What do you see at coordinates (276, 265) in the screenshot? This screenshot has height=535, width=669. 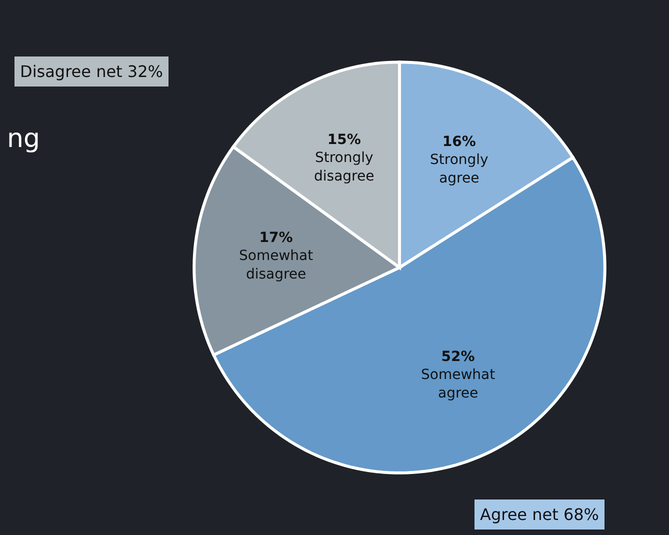 I see `slice-label: Somewhat disagree` at bounding box center [276, 265].